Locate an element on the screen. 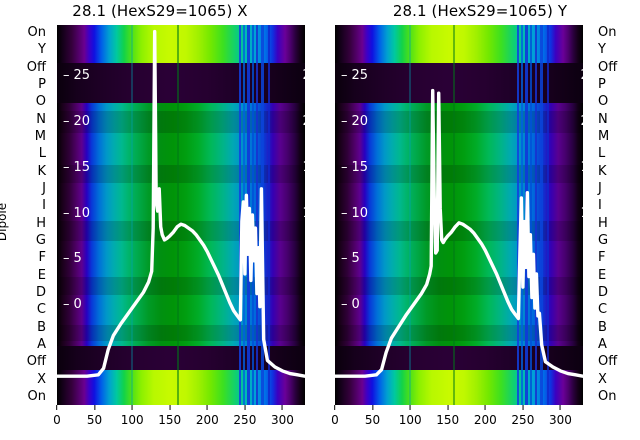 Image resolution: width=640 pixels, height=440 pixels. ytick-x-25: –25 is located at coordinates (77, 75).